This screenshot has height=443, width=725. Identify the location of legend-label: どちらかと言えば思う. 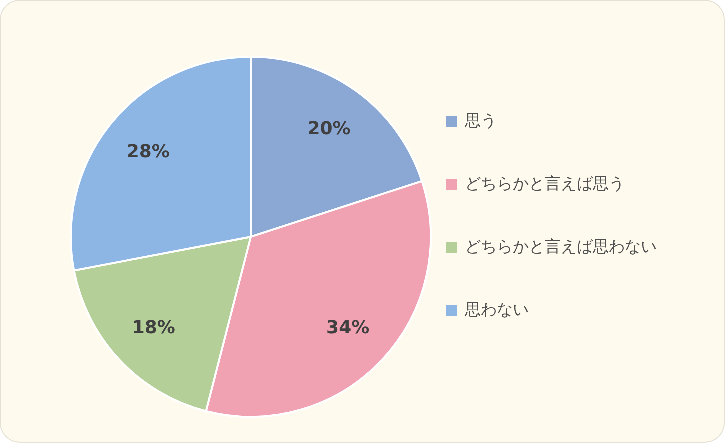
(545, 184).